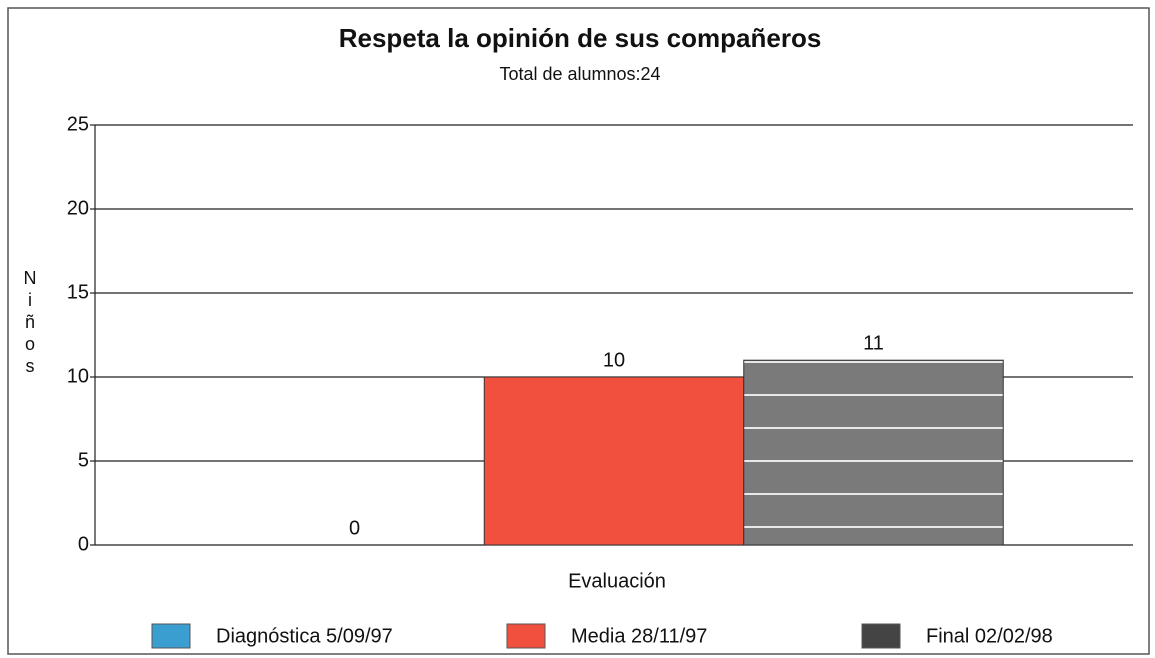  What do you see at coordinates (617, 581) in the screenshot?
I see `x-axis-label: Evaluación` at bounding box center [617, 581].